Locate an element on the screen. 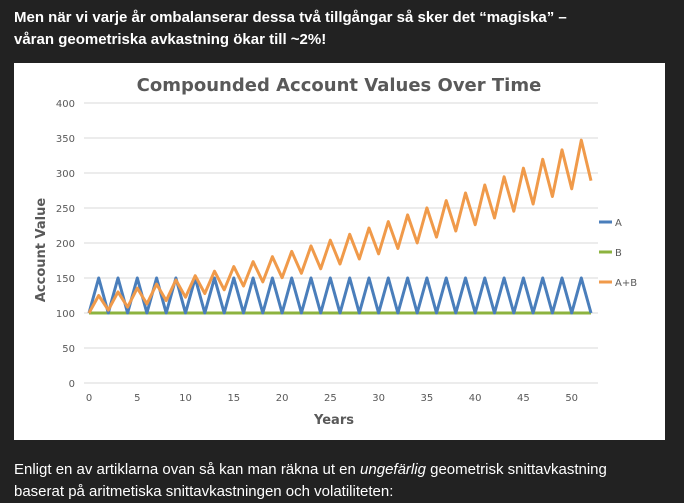  chart-title: Compounded Account Values Over Time is located at coordinates (339, 85).